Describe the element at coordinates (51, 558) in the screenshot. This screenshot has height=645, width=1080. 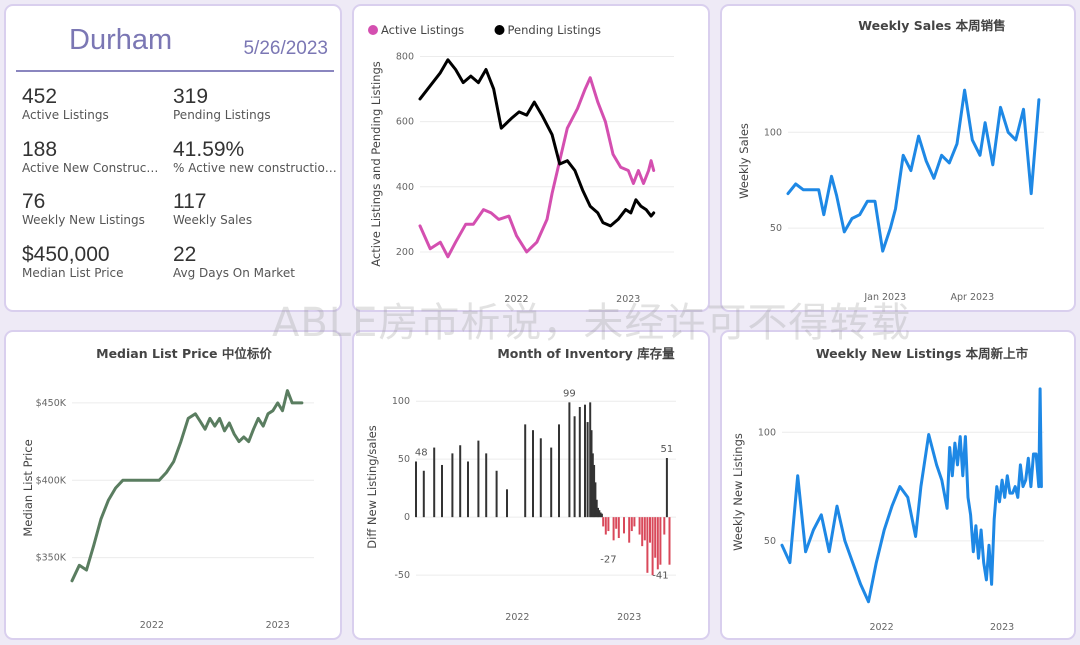
I see `y-tick-label: $350K` at that location.